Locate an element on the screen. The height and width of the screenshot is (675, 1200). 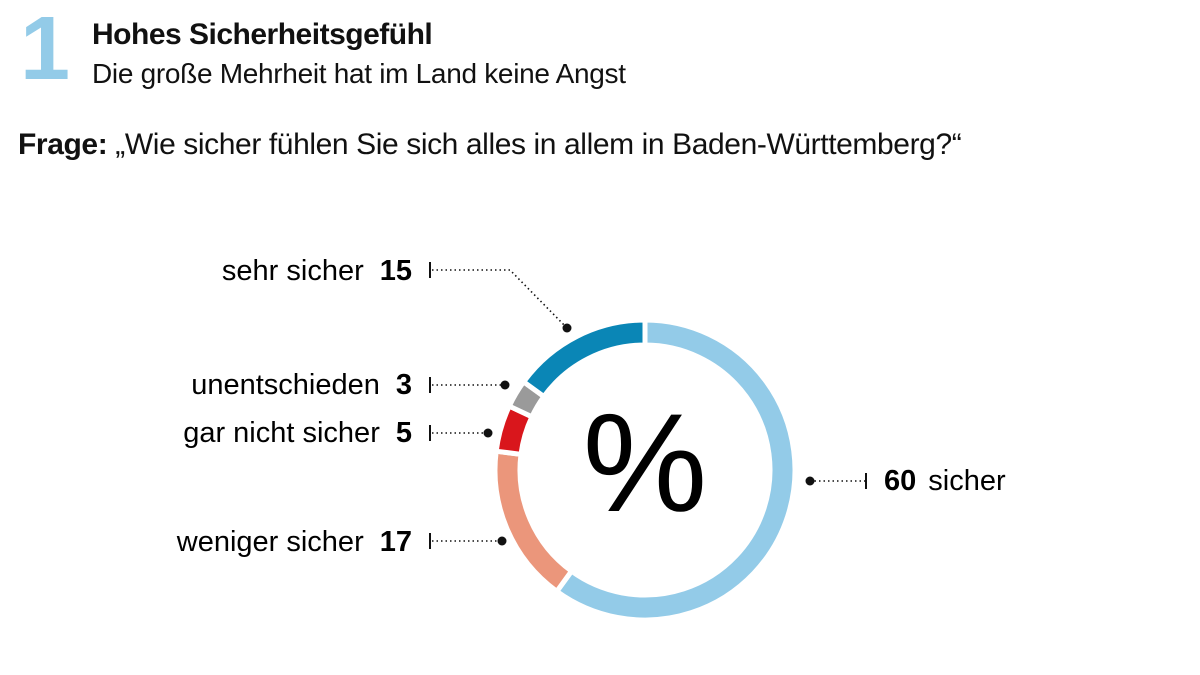
category-label: sehr sicher is located at coordinates (293, 271).